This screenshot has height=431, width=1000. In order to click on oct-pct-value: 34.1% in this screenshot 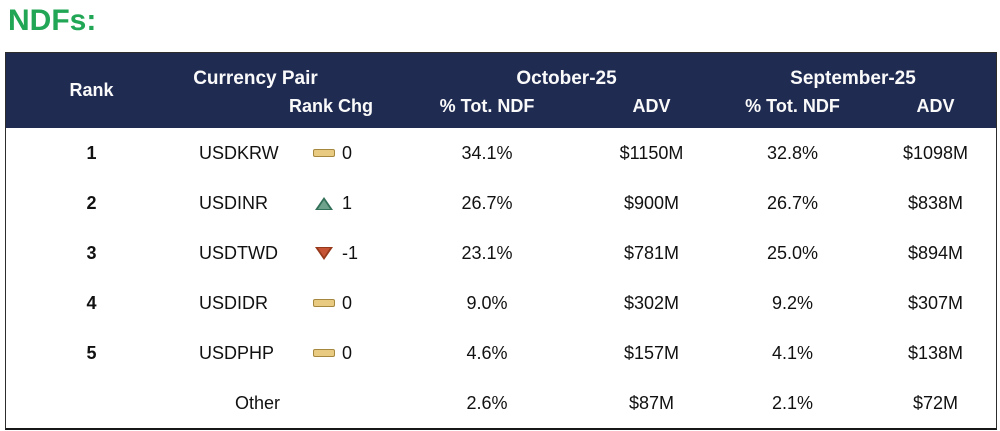, I will do `click(487, 152)`.